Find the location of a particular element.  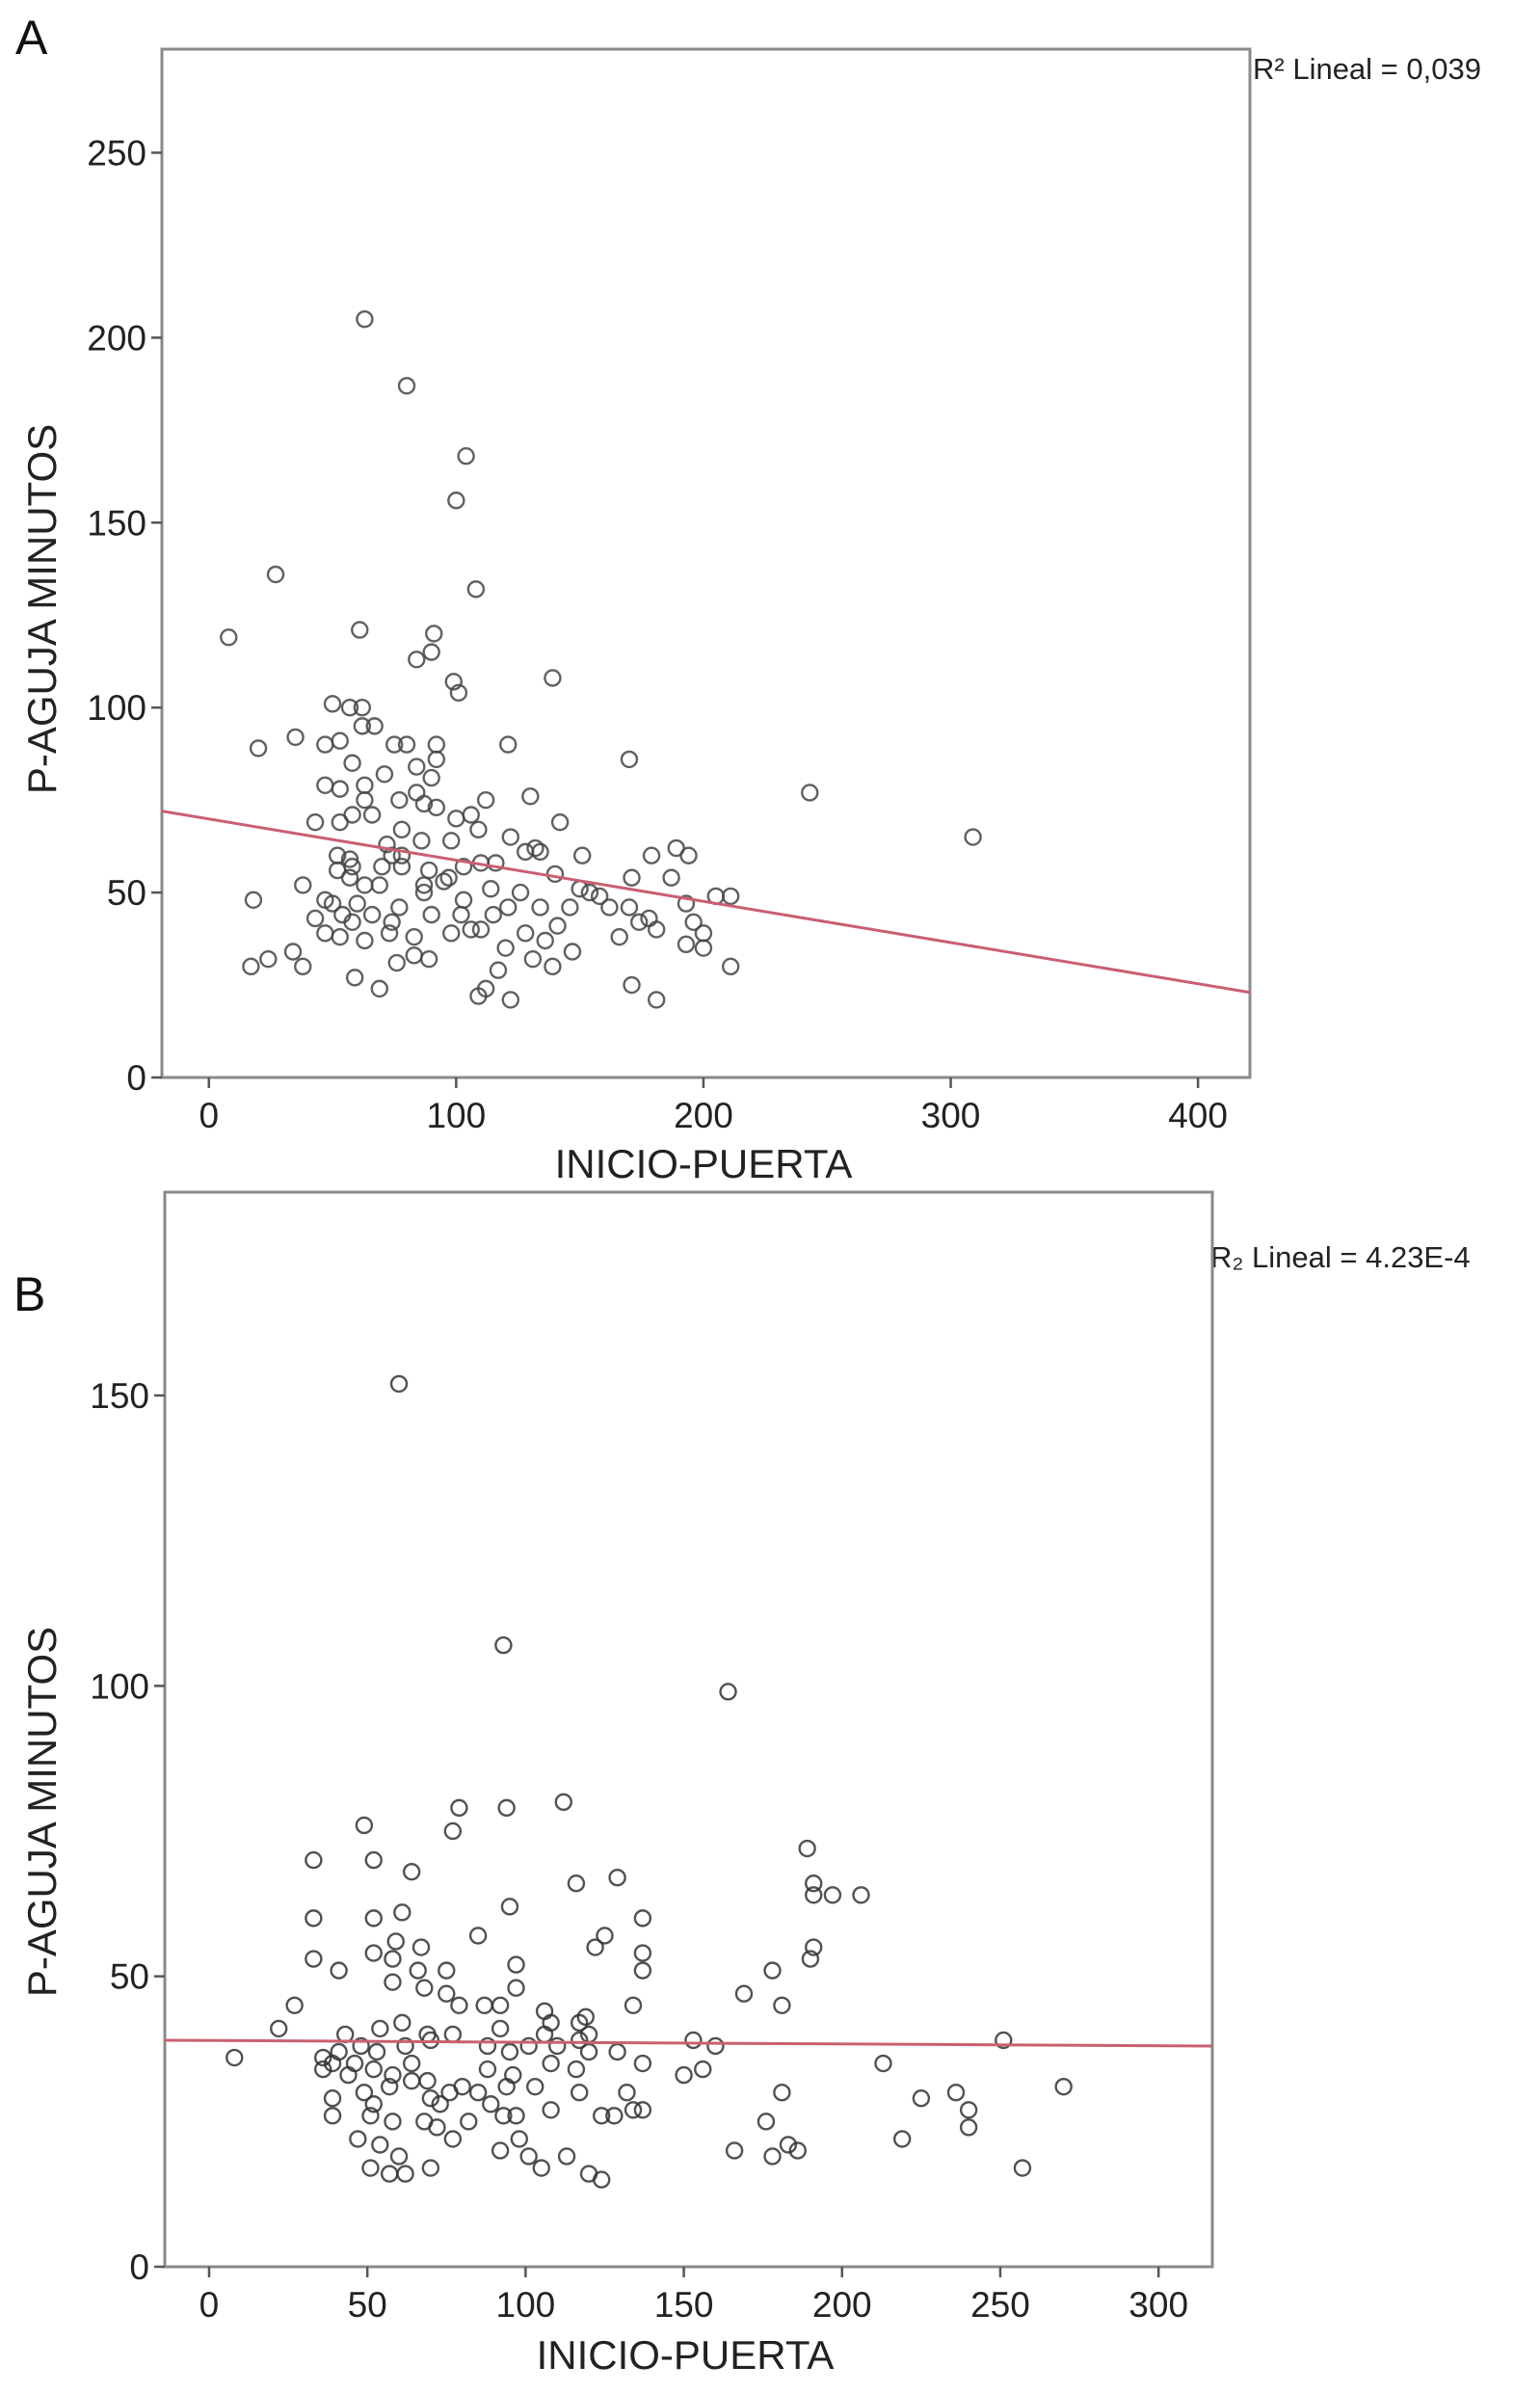

panel-label-a: A is located at coordinates (31, 38).